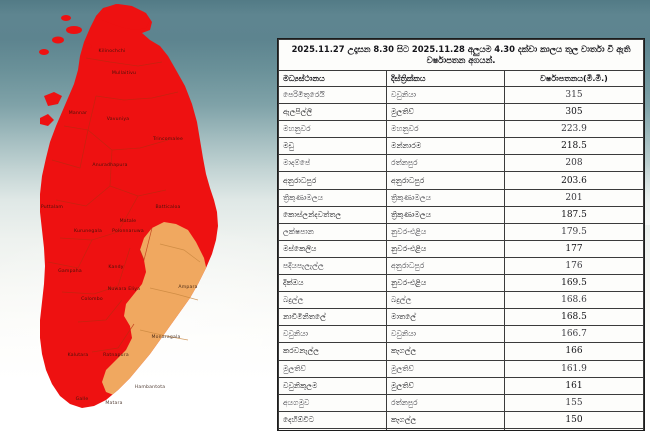  What do you see at coordinates (574, 402) in the screenshot?
I see `cell-rainfall: 155` at bounding box center [574, 402].